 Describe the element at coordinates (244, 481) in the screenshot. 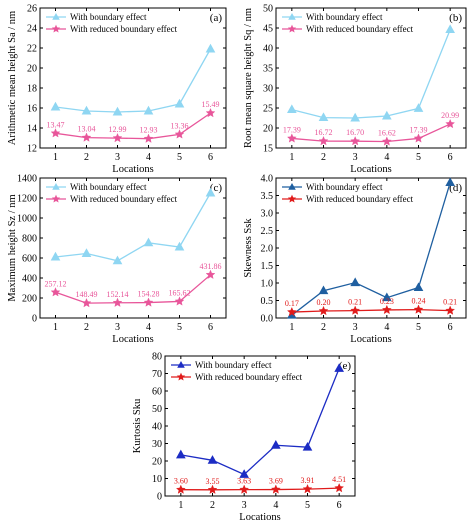

I see `data-label: 3.63` at that location.